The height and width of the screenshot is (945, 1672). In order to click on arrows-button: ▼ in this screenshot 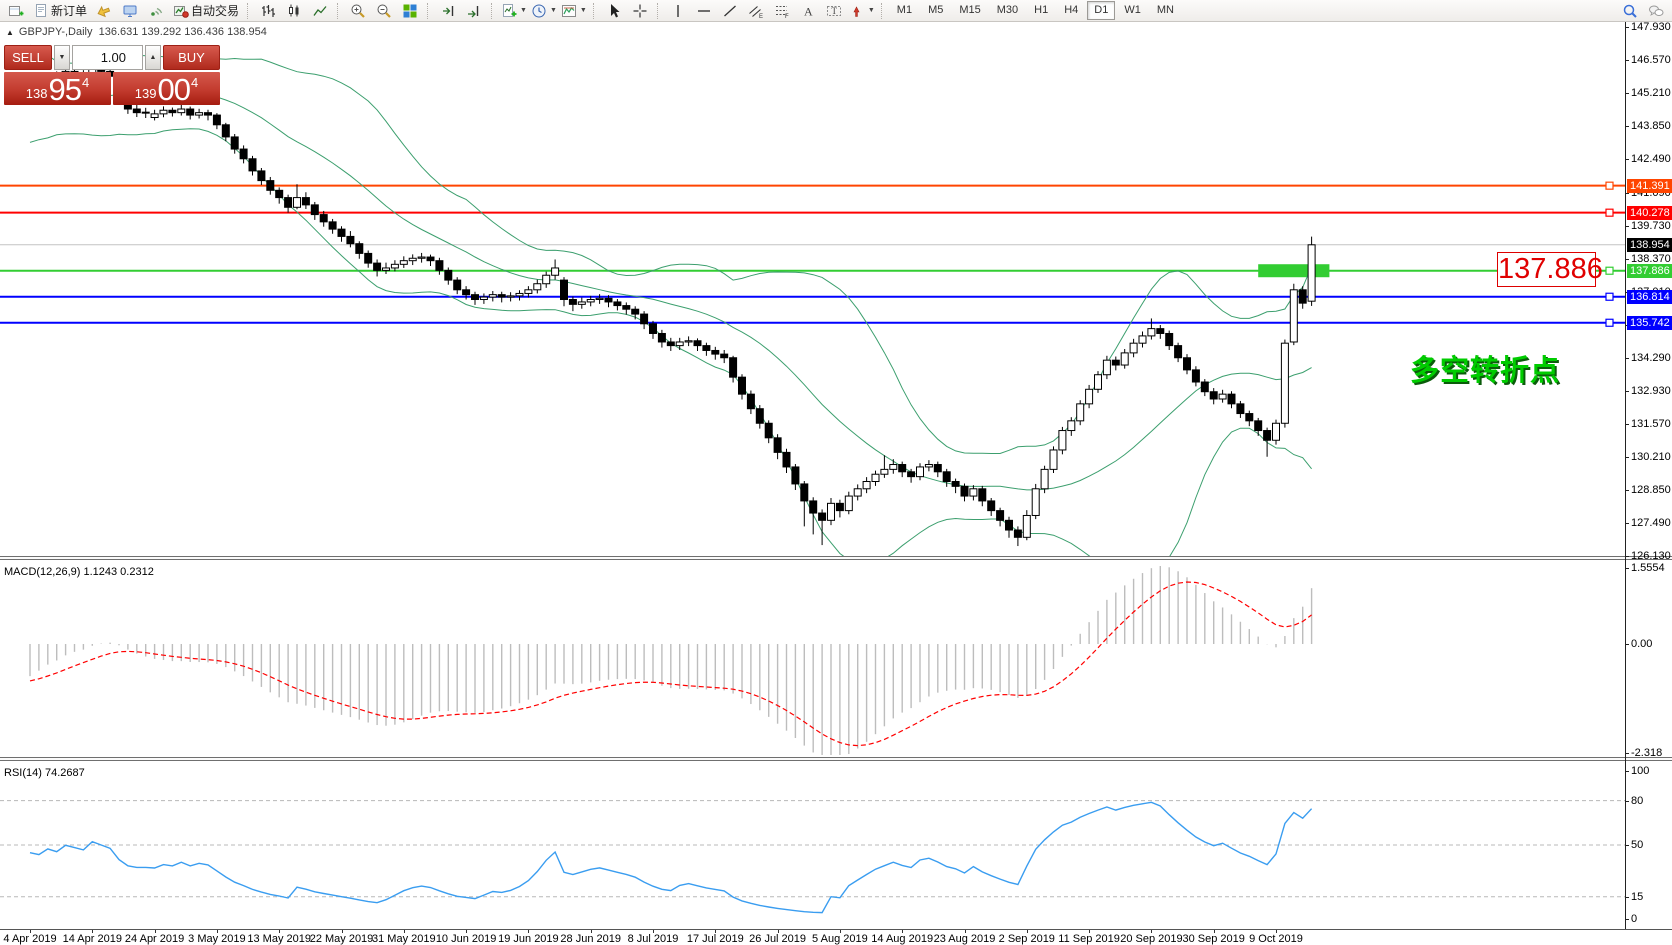, I will do `click(862, 11)`.